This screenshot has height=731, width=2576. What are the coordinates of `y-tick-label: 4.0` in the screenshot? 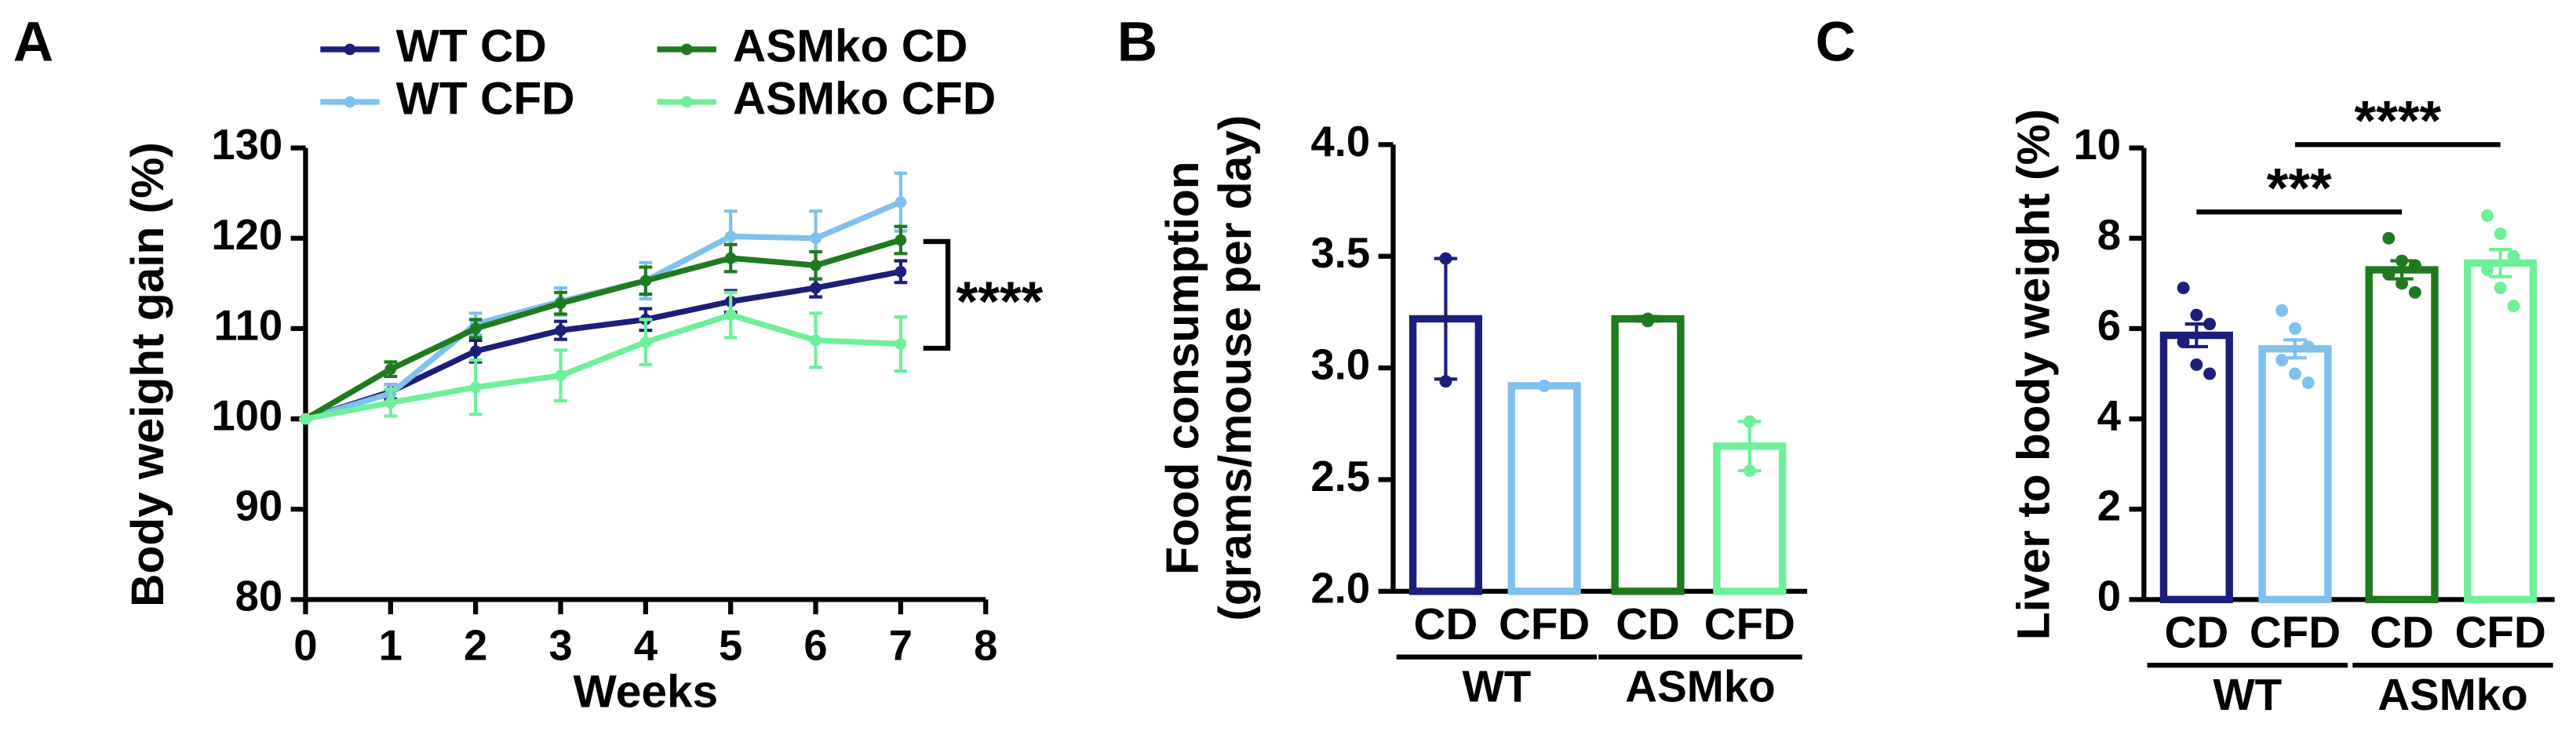 It's located at (1341, 141).